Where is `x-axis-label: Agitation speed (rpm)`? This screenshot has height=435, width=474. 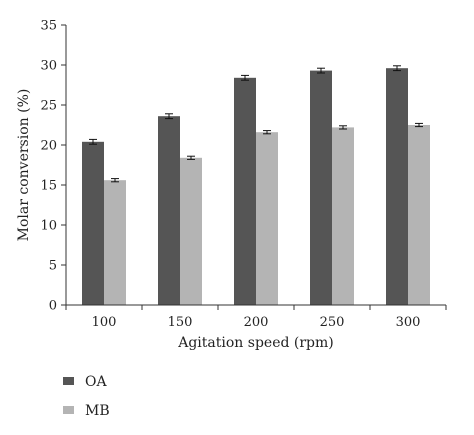 x-axis-label: Agitation speed (rpm) is located at coordinates (255, 343).